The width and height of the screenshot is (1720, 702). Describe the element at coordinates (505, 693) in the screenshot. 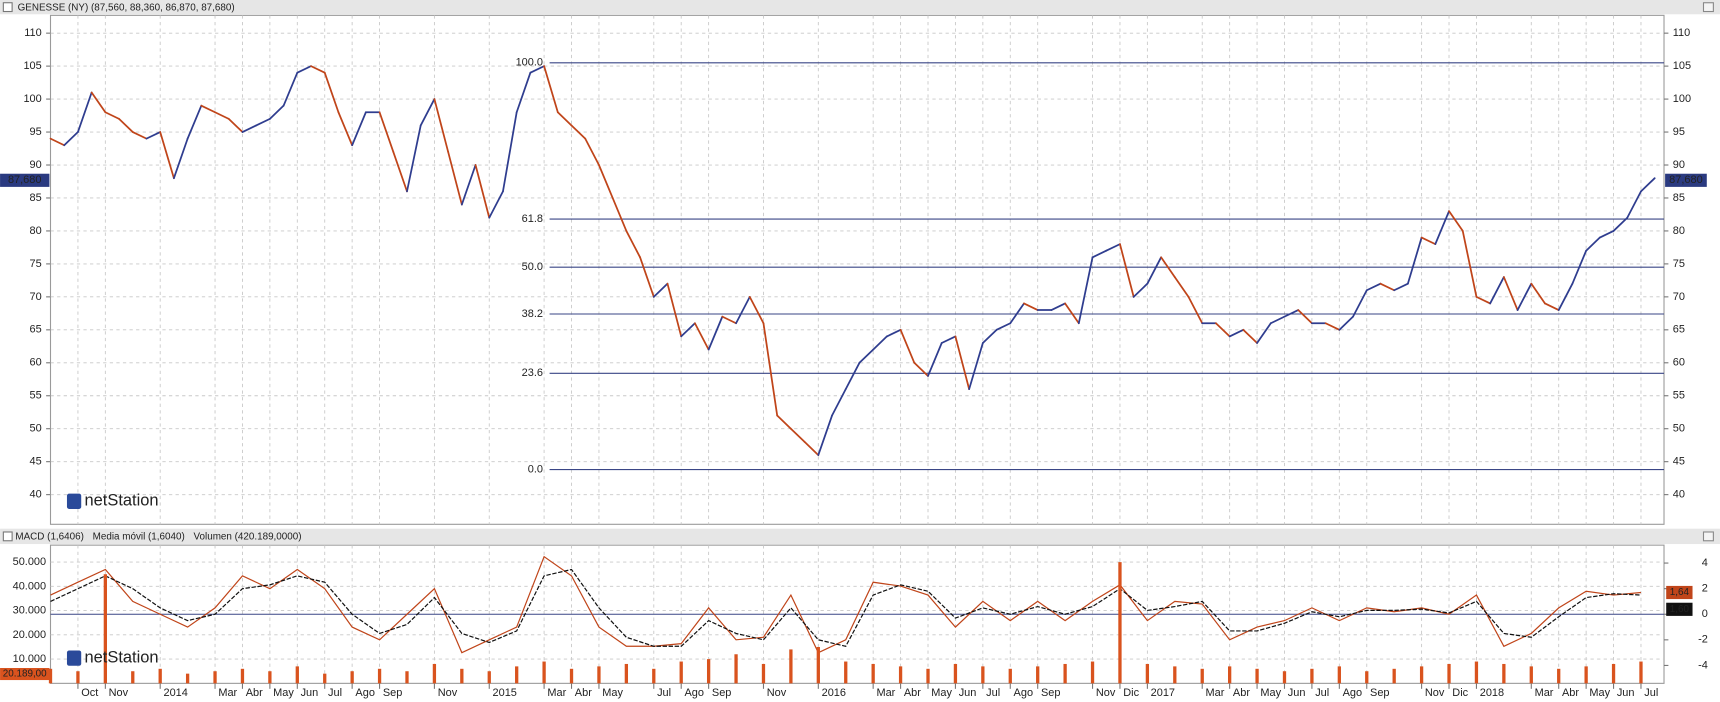

I see `x-tick-label: 2015` at that location.